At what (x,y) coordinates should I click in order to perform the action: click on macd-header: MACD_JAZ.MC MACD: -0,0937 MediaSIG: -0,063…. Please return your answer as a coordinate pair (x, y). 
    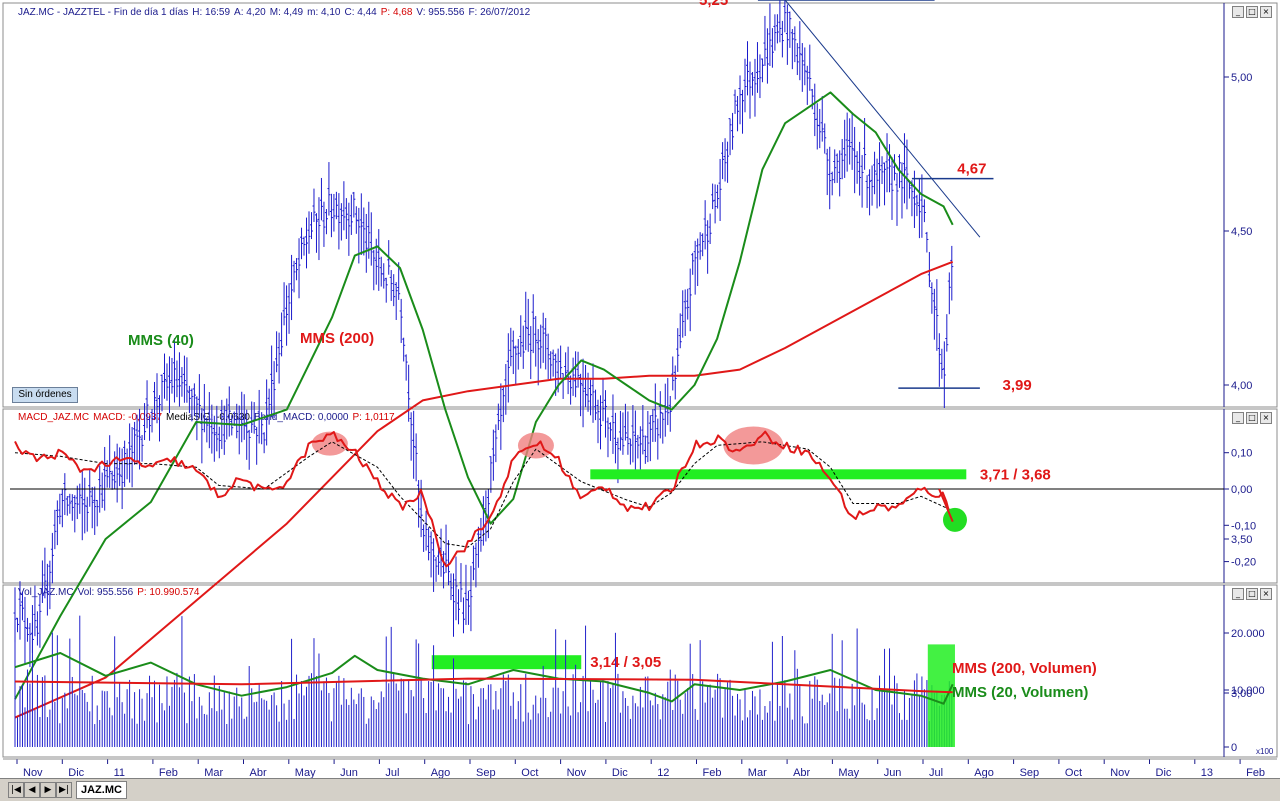
    Looking at the image, I should click on (206, 417).